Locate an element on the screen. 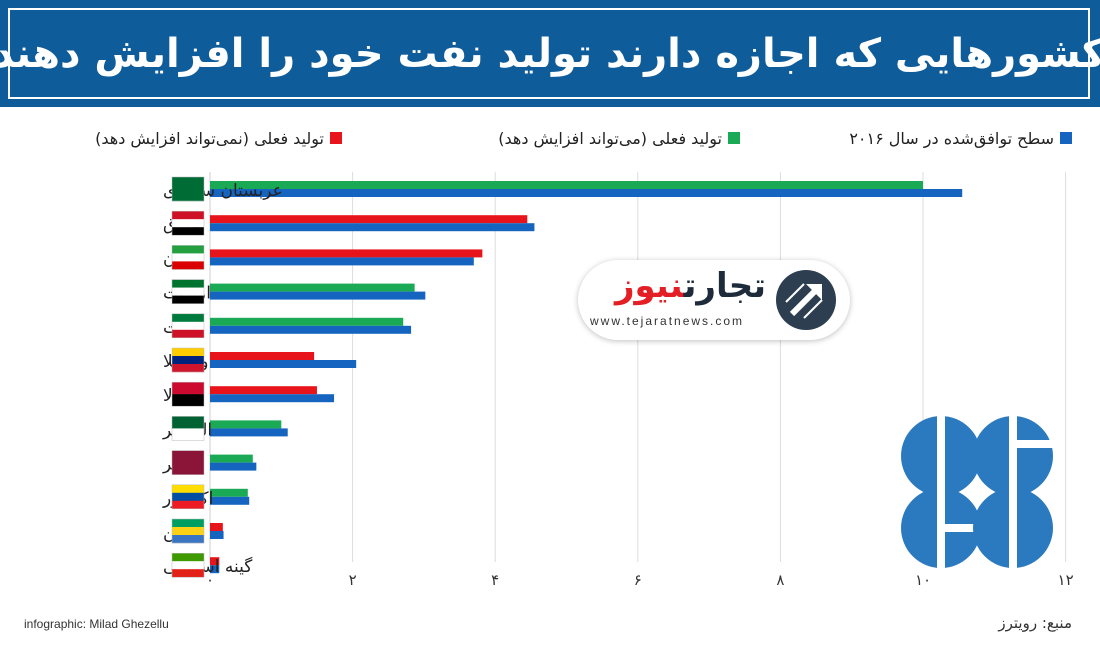 The width and height of the screenshot is (1100, 652). legend-label-agreed: سطح توافق‌شده در سال ۲۰۱۶ is located at coordinates (951, 138).